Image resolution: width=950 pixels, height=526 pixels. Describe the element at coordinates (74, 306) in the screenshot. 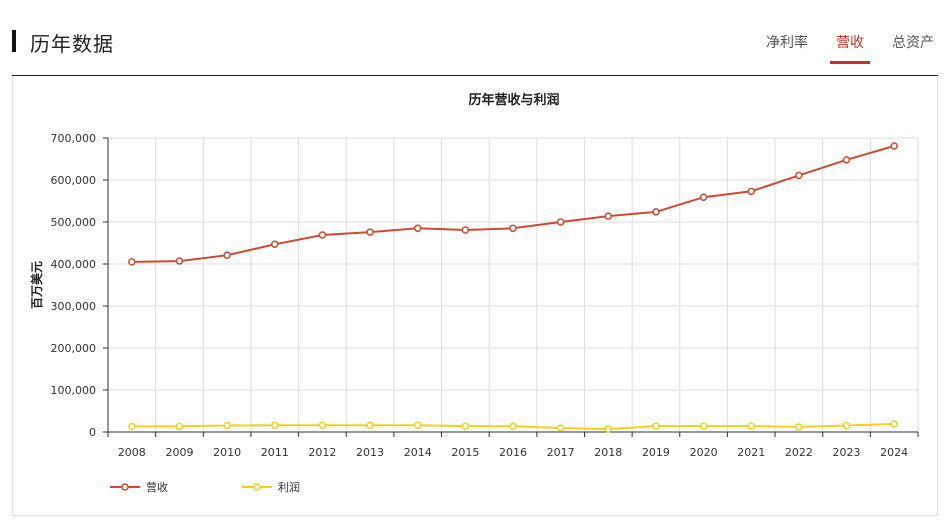

I see `y-tick-label: 300,000` at that location.